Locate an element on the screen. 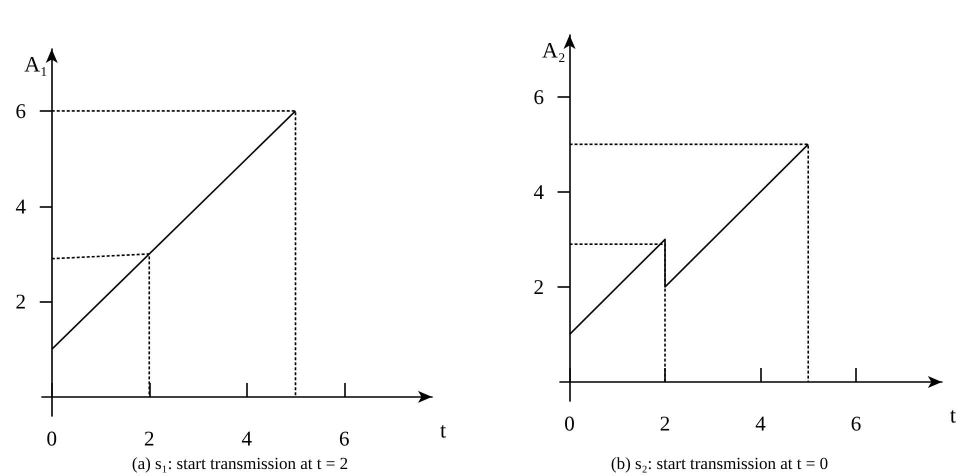 This screenshot has width=959, height=476. y-axis-title: A₂ is located at coordinates (554, 50).